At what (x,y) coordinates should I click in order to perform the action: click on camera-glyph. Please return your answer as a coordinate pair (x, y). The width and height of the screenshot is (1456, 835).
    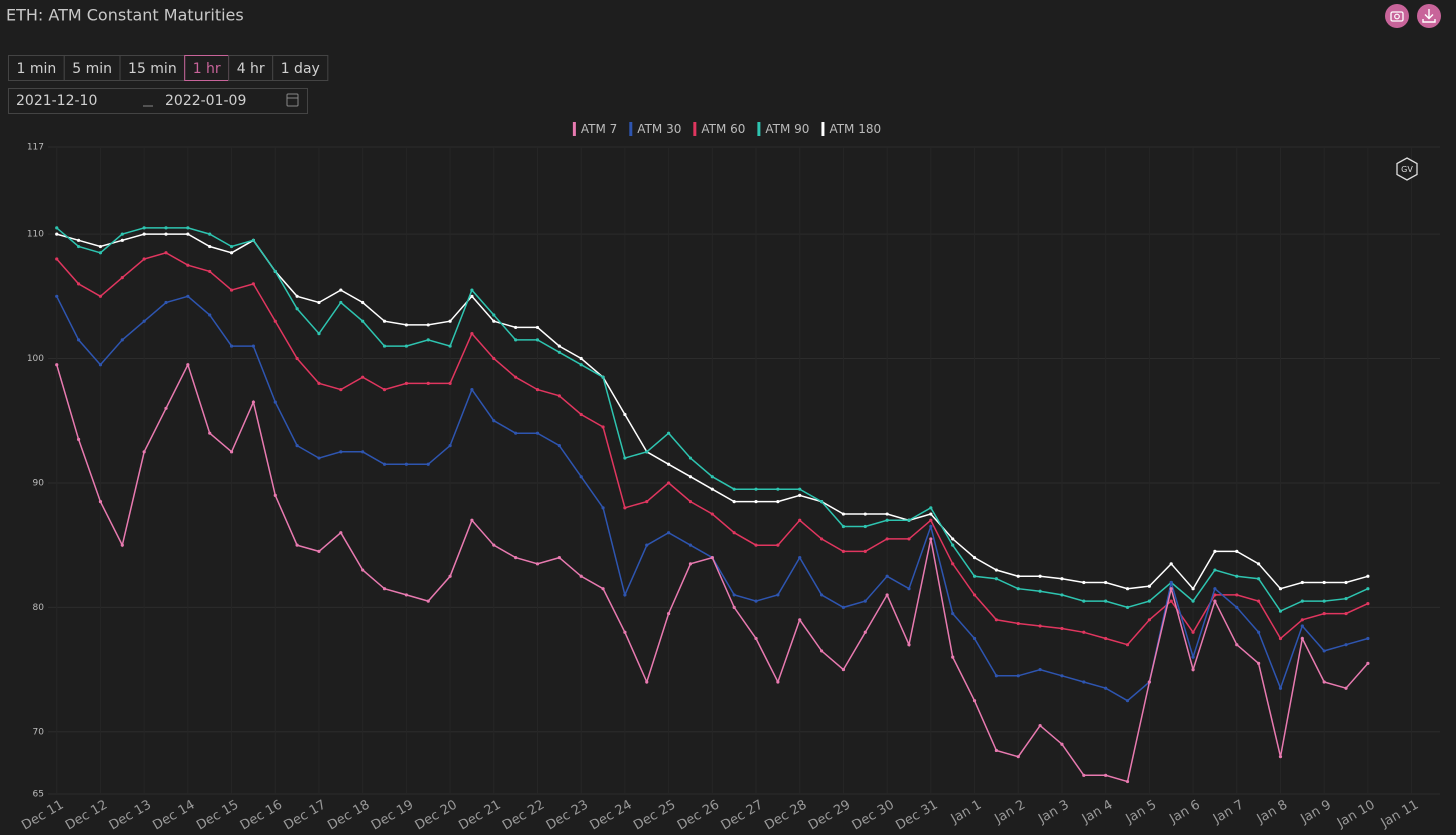
    Looking at the image, I should click on (1397, 16).